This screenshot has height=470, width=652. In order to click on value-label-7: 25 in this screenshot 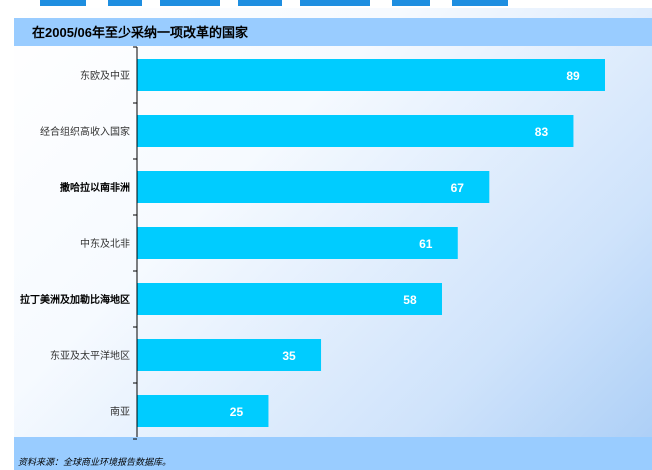, I will do `click(237, 412)`.